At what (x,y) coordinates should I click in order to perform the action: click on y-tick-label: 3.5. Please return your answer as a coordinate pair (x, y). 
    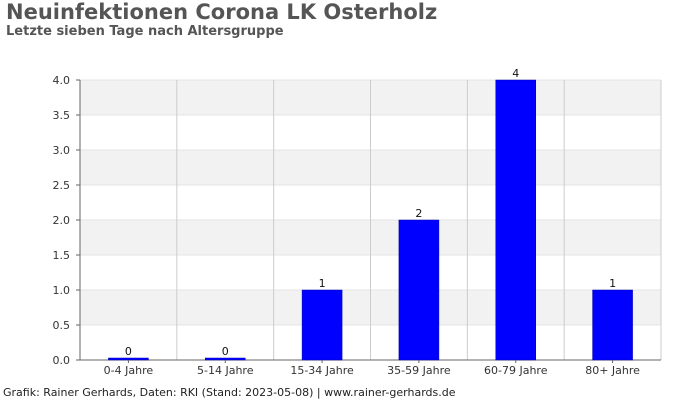
    Looking at the image, I should click on (62, 115).